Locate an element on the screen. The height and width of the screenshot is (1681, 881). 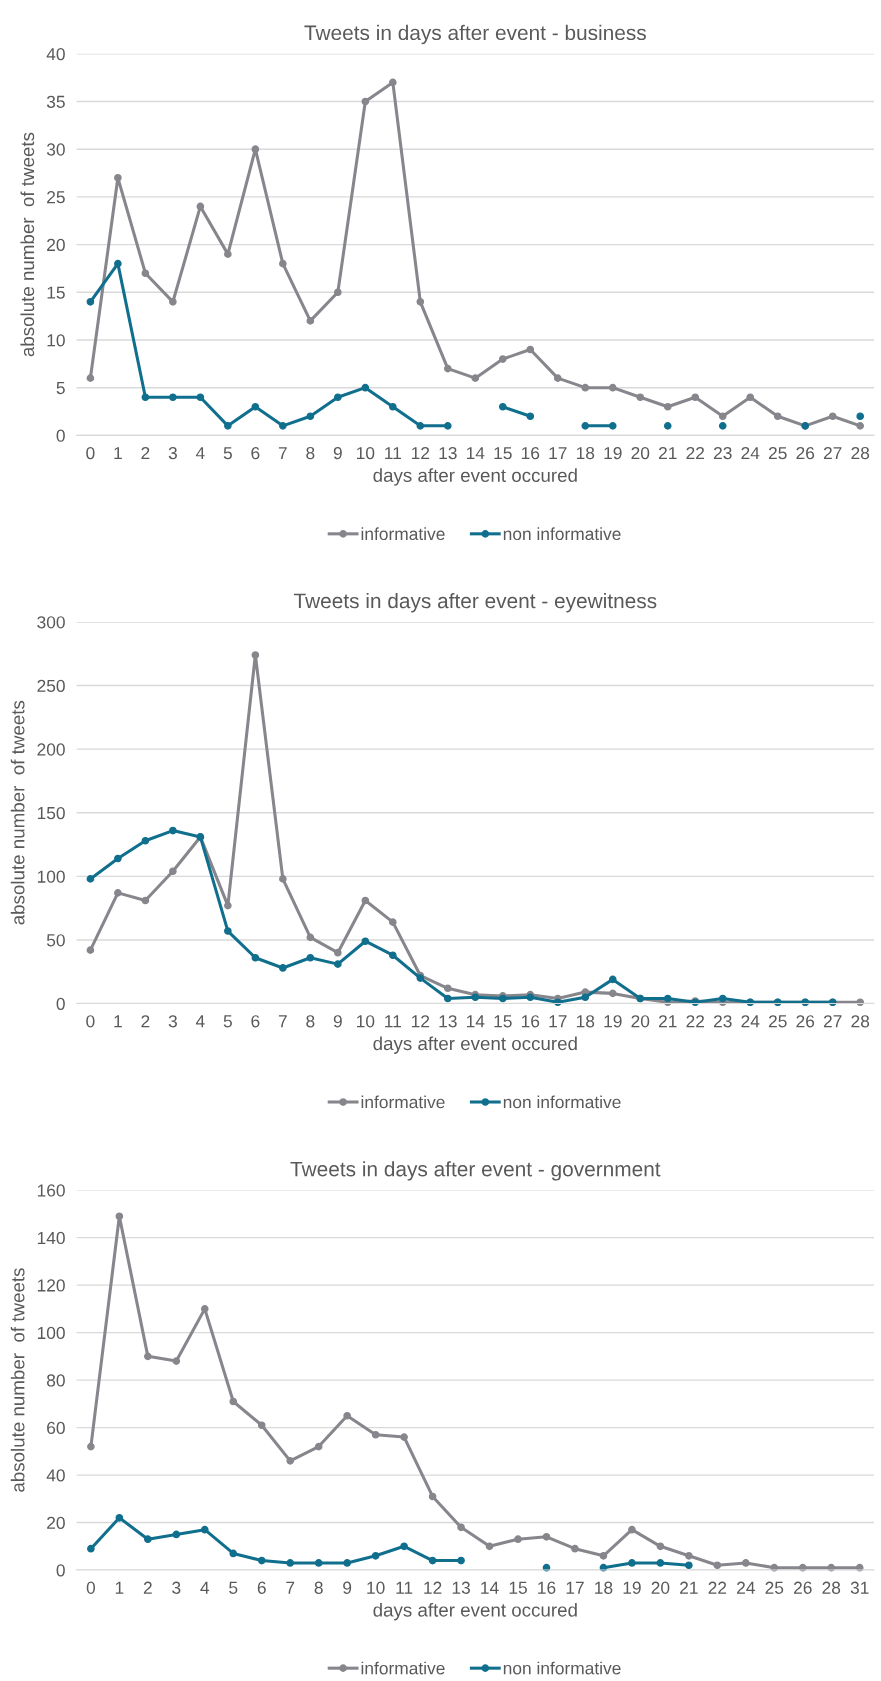
x-tick-label: 19 is located at coordinates (613, 453).